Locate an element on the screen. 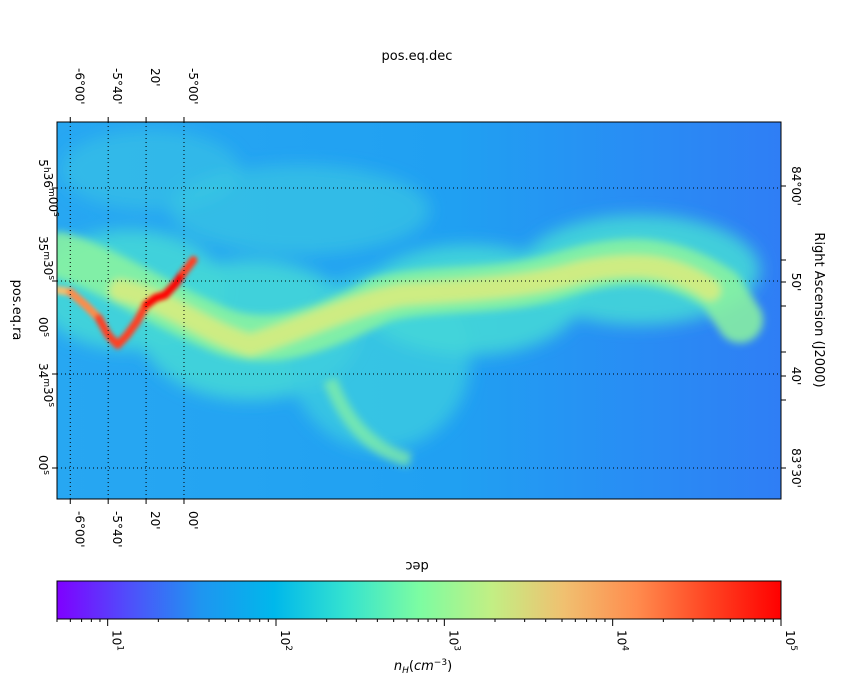  dec-tick-label-bottom: -6°00' is located at coordinates (79, 529).